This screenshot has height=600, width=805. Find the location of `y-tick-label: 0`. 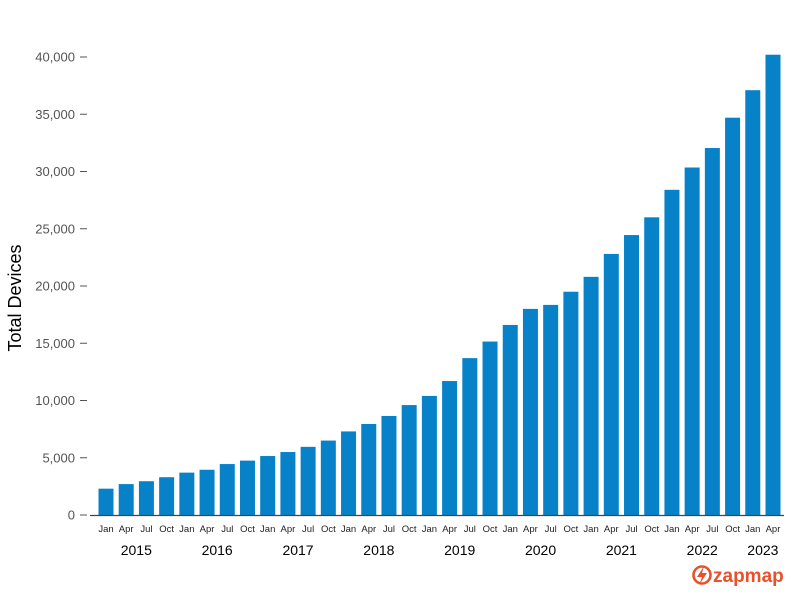

y-tick-label: 0 is located at coordinates (71, 515).